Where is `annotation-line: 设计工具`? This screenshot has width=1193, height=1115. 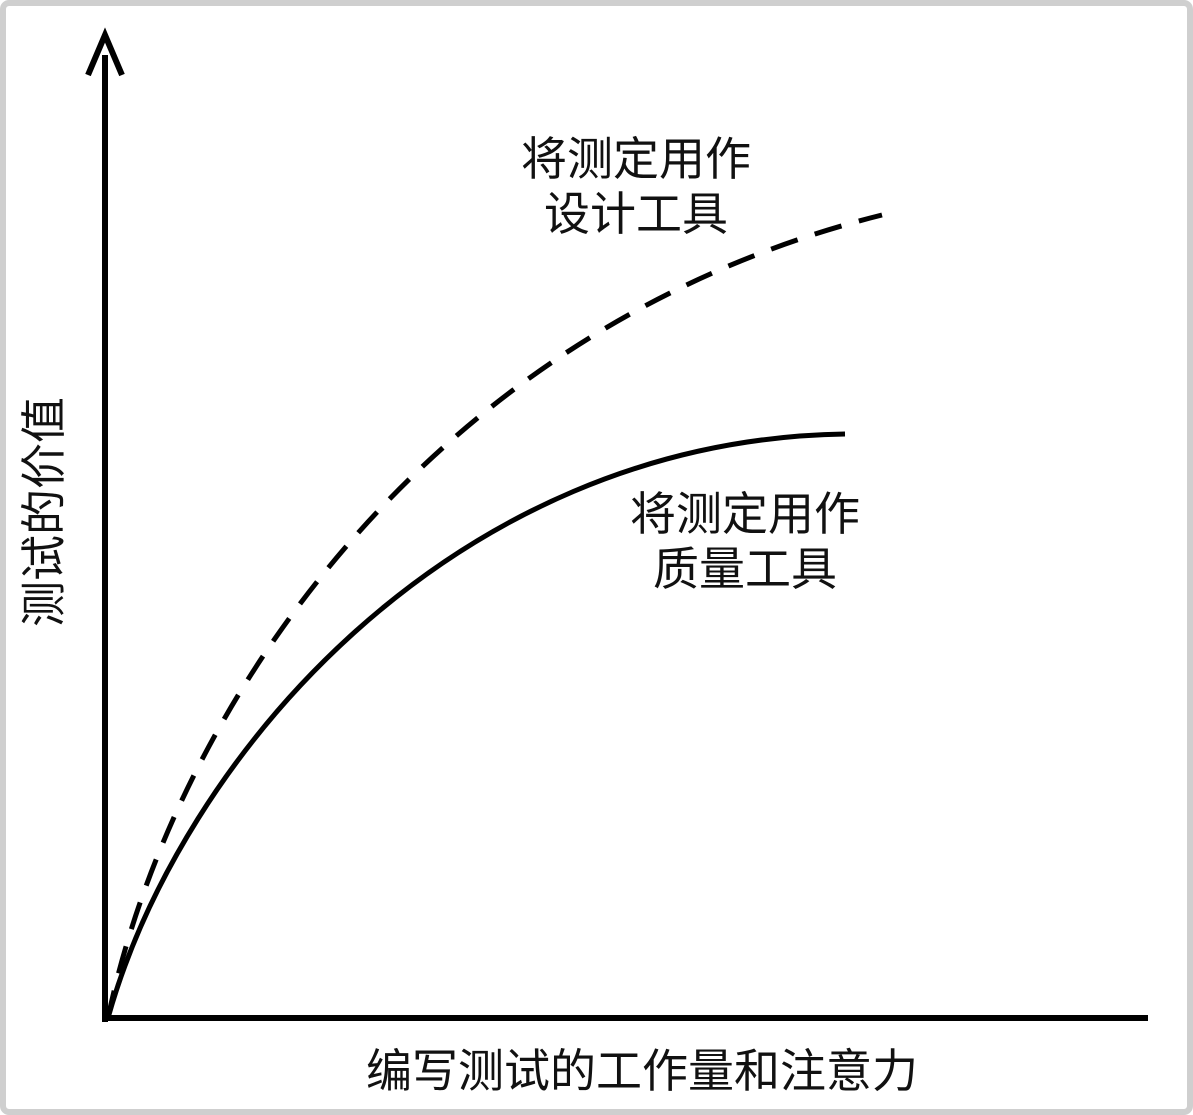 annotation-line: 设计工具 is located at coordinates (636, 214).